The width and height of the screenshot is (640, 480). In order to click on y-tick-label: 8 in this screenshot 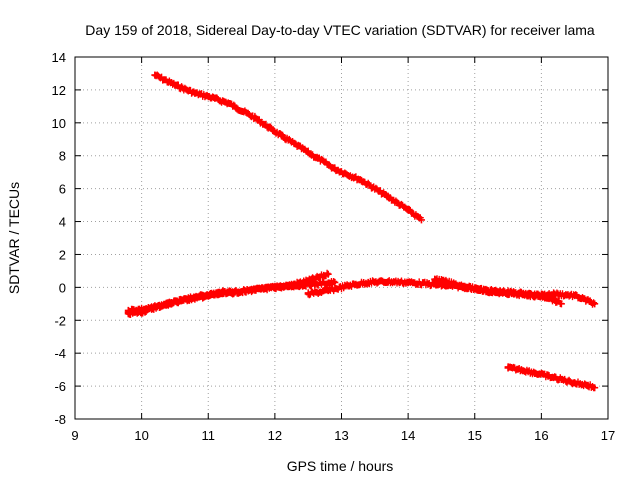, I will do `click(62, 156)`.